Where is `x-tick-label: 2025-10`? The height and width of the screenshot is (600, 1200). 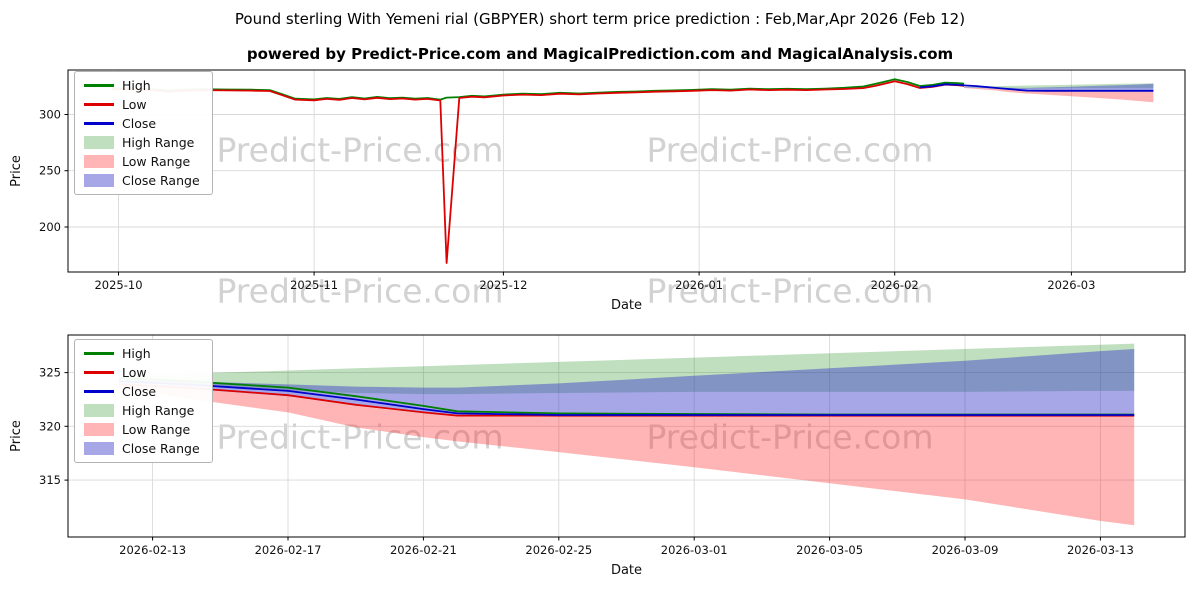
x-tick-label: 2025-10 is located at coordinates (118, 285).